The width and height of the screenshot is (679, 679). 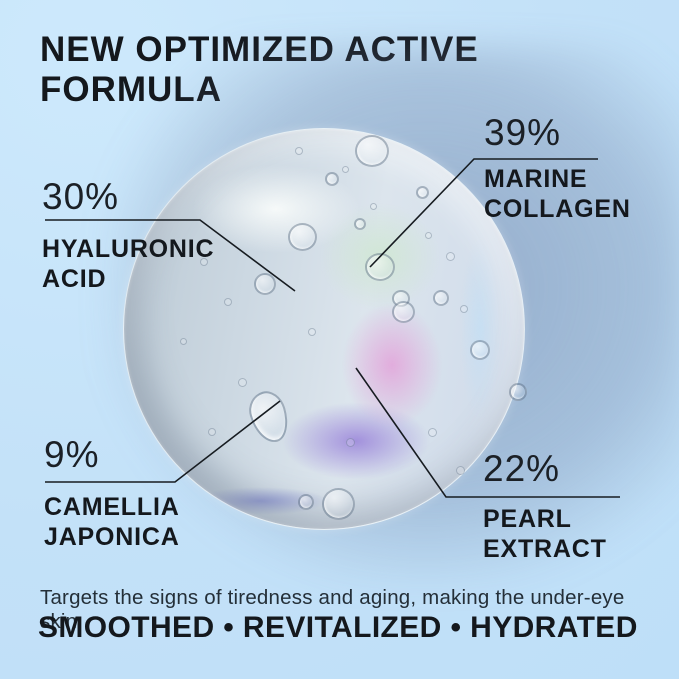 I want to click on percent-value: 39%, so click(x=523, y=132).